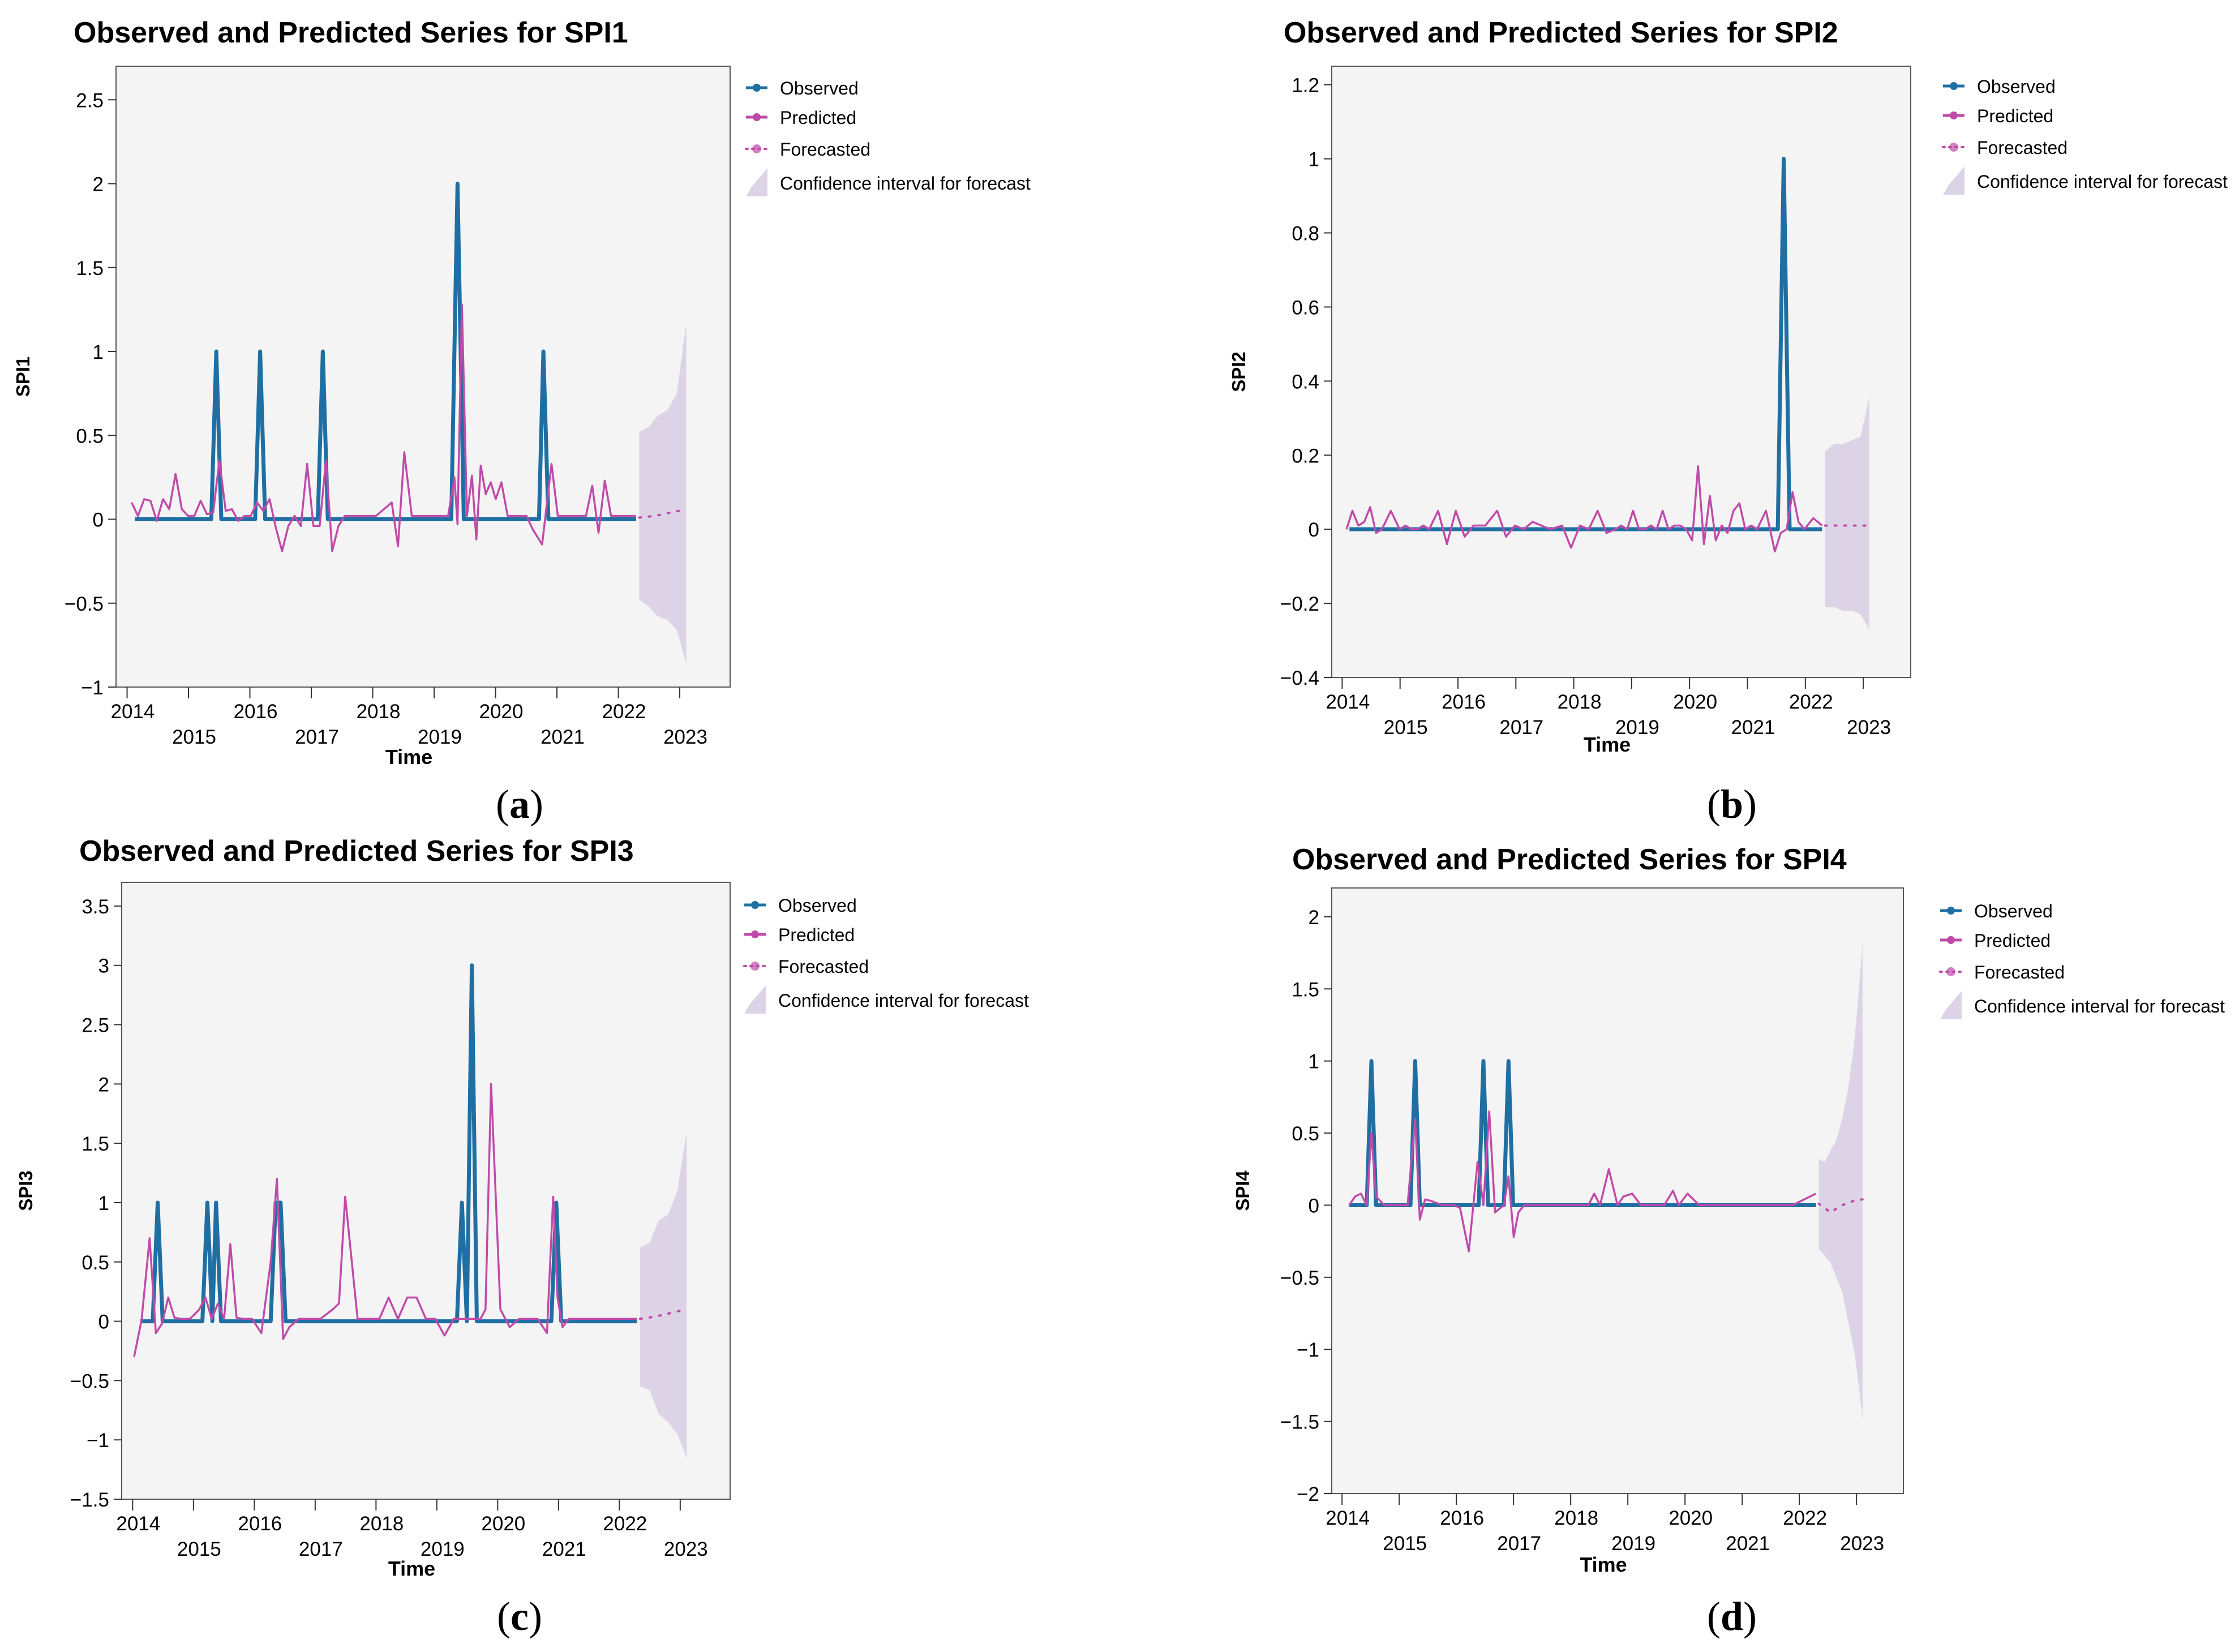  What do you see at coordinates (519, 804) in the screenshot?
I see `caption-a: (a)` at bounding box center [519, 804].